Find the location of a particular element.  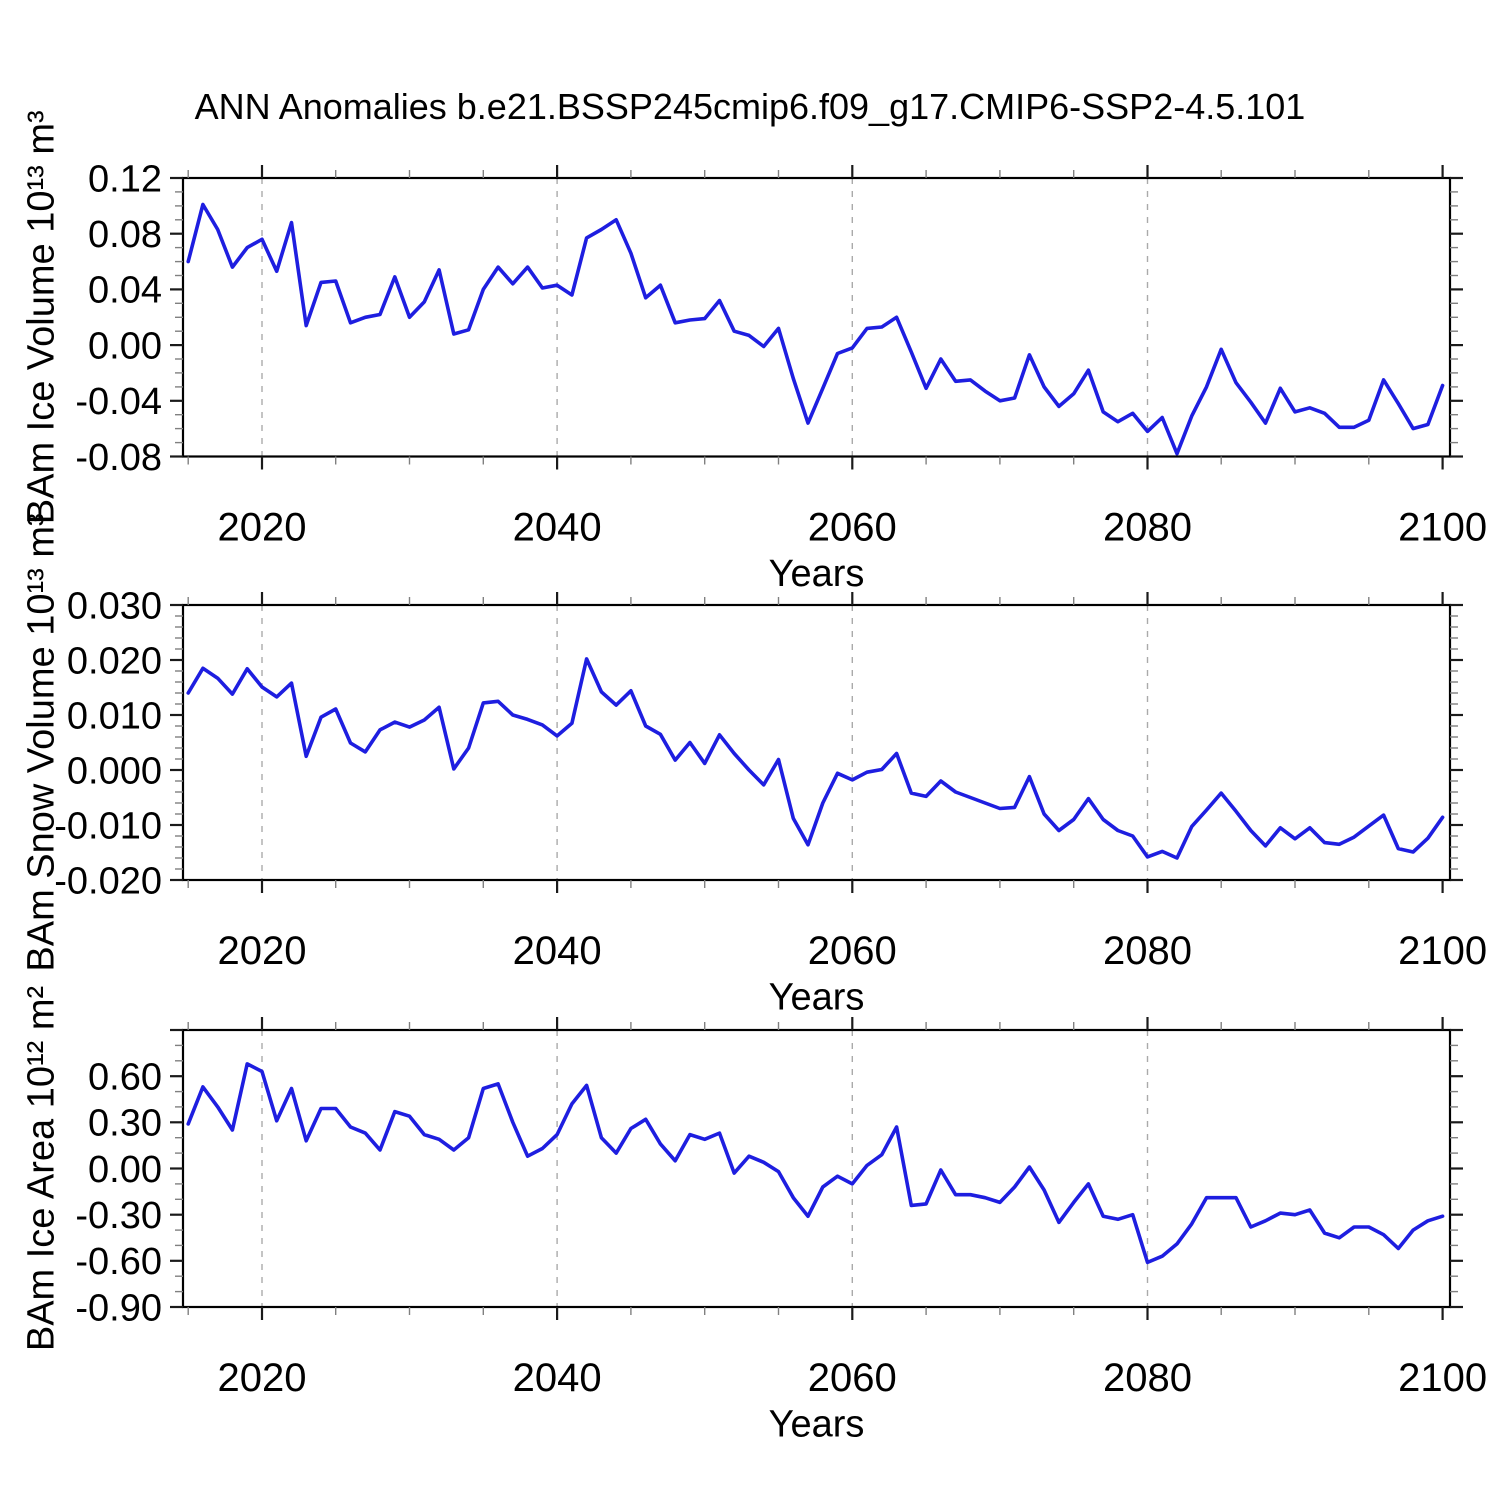

x-axis-title-snow-volume: Years is located at coordinates (817, 997).